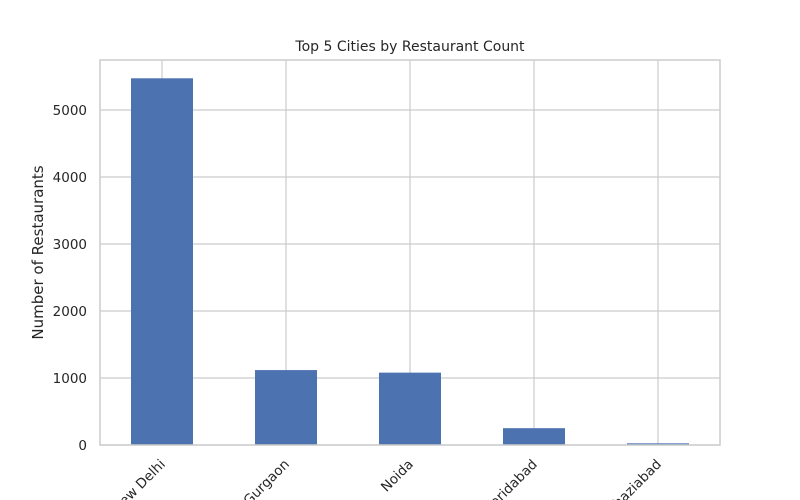  What do you see at coordinates (70, 111) in the screenshot?
I see `y-tick-label: 5000` at bounding box center [70, 111].